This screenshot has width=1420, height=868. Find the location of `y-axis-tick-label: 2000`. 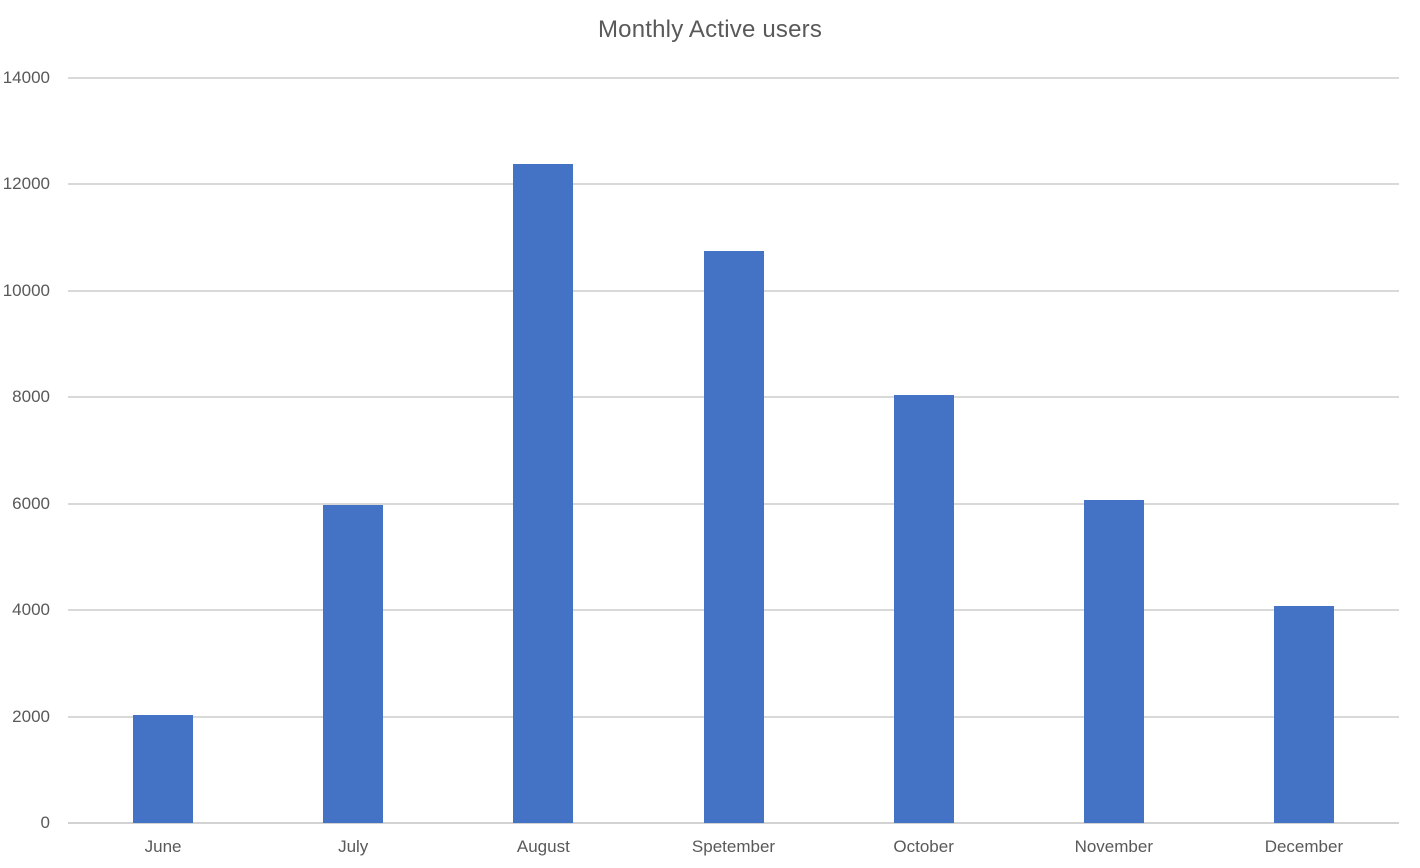

y-axis-tick-label: 2000 is located at coordinates (31, 716).